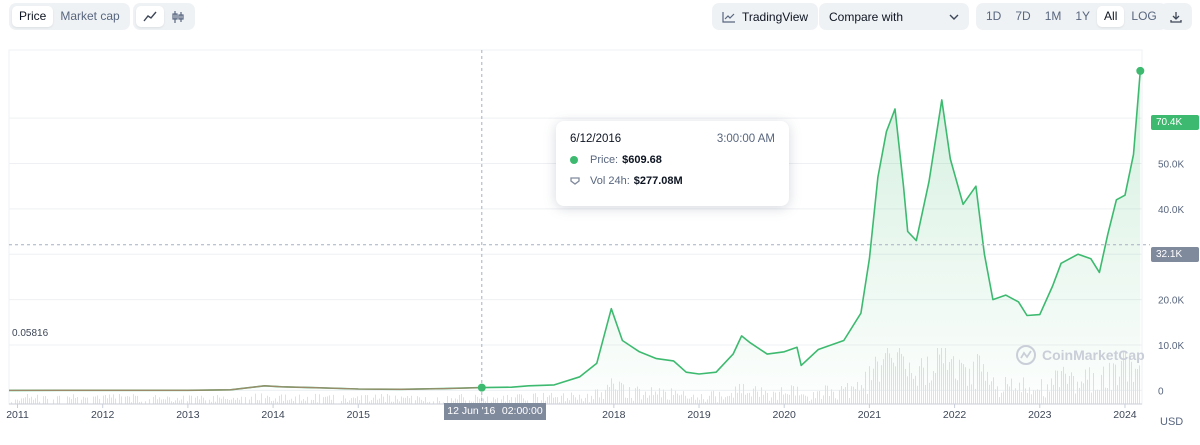  What do you see at coordinates (1161, 391) in the screenshot?
I see `y-tick-label: 0` at bounding box center [1161, 391].